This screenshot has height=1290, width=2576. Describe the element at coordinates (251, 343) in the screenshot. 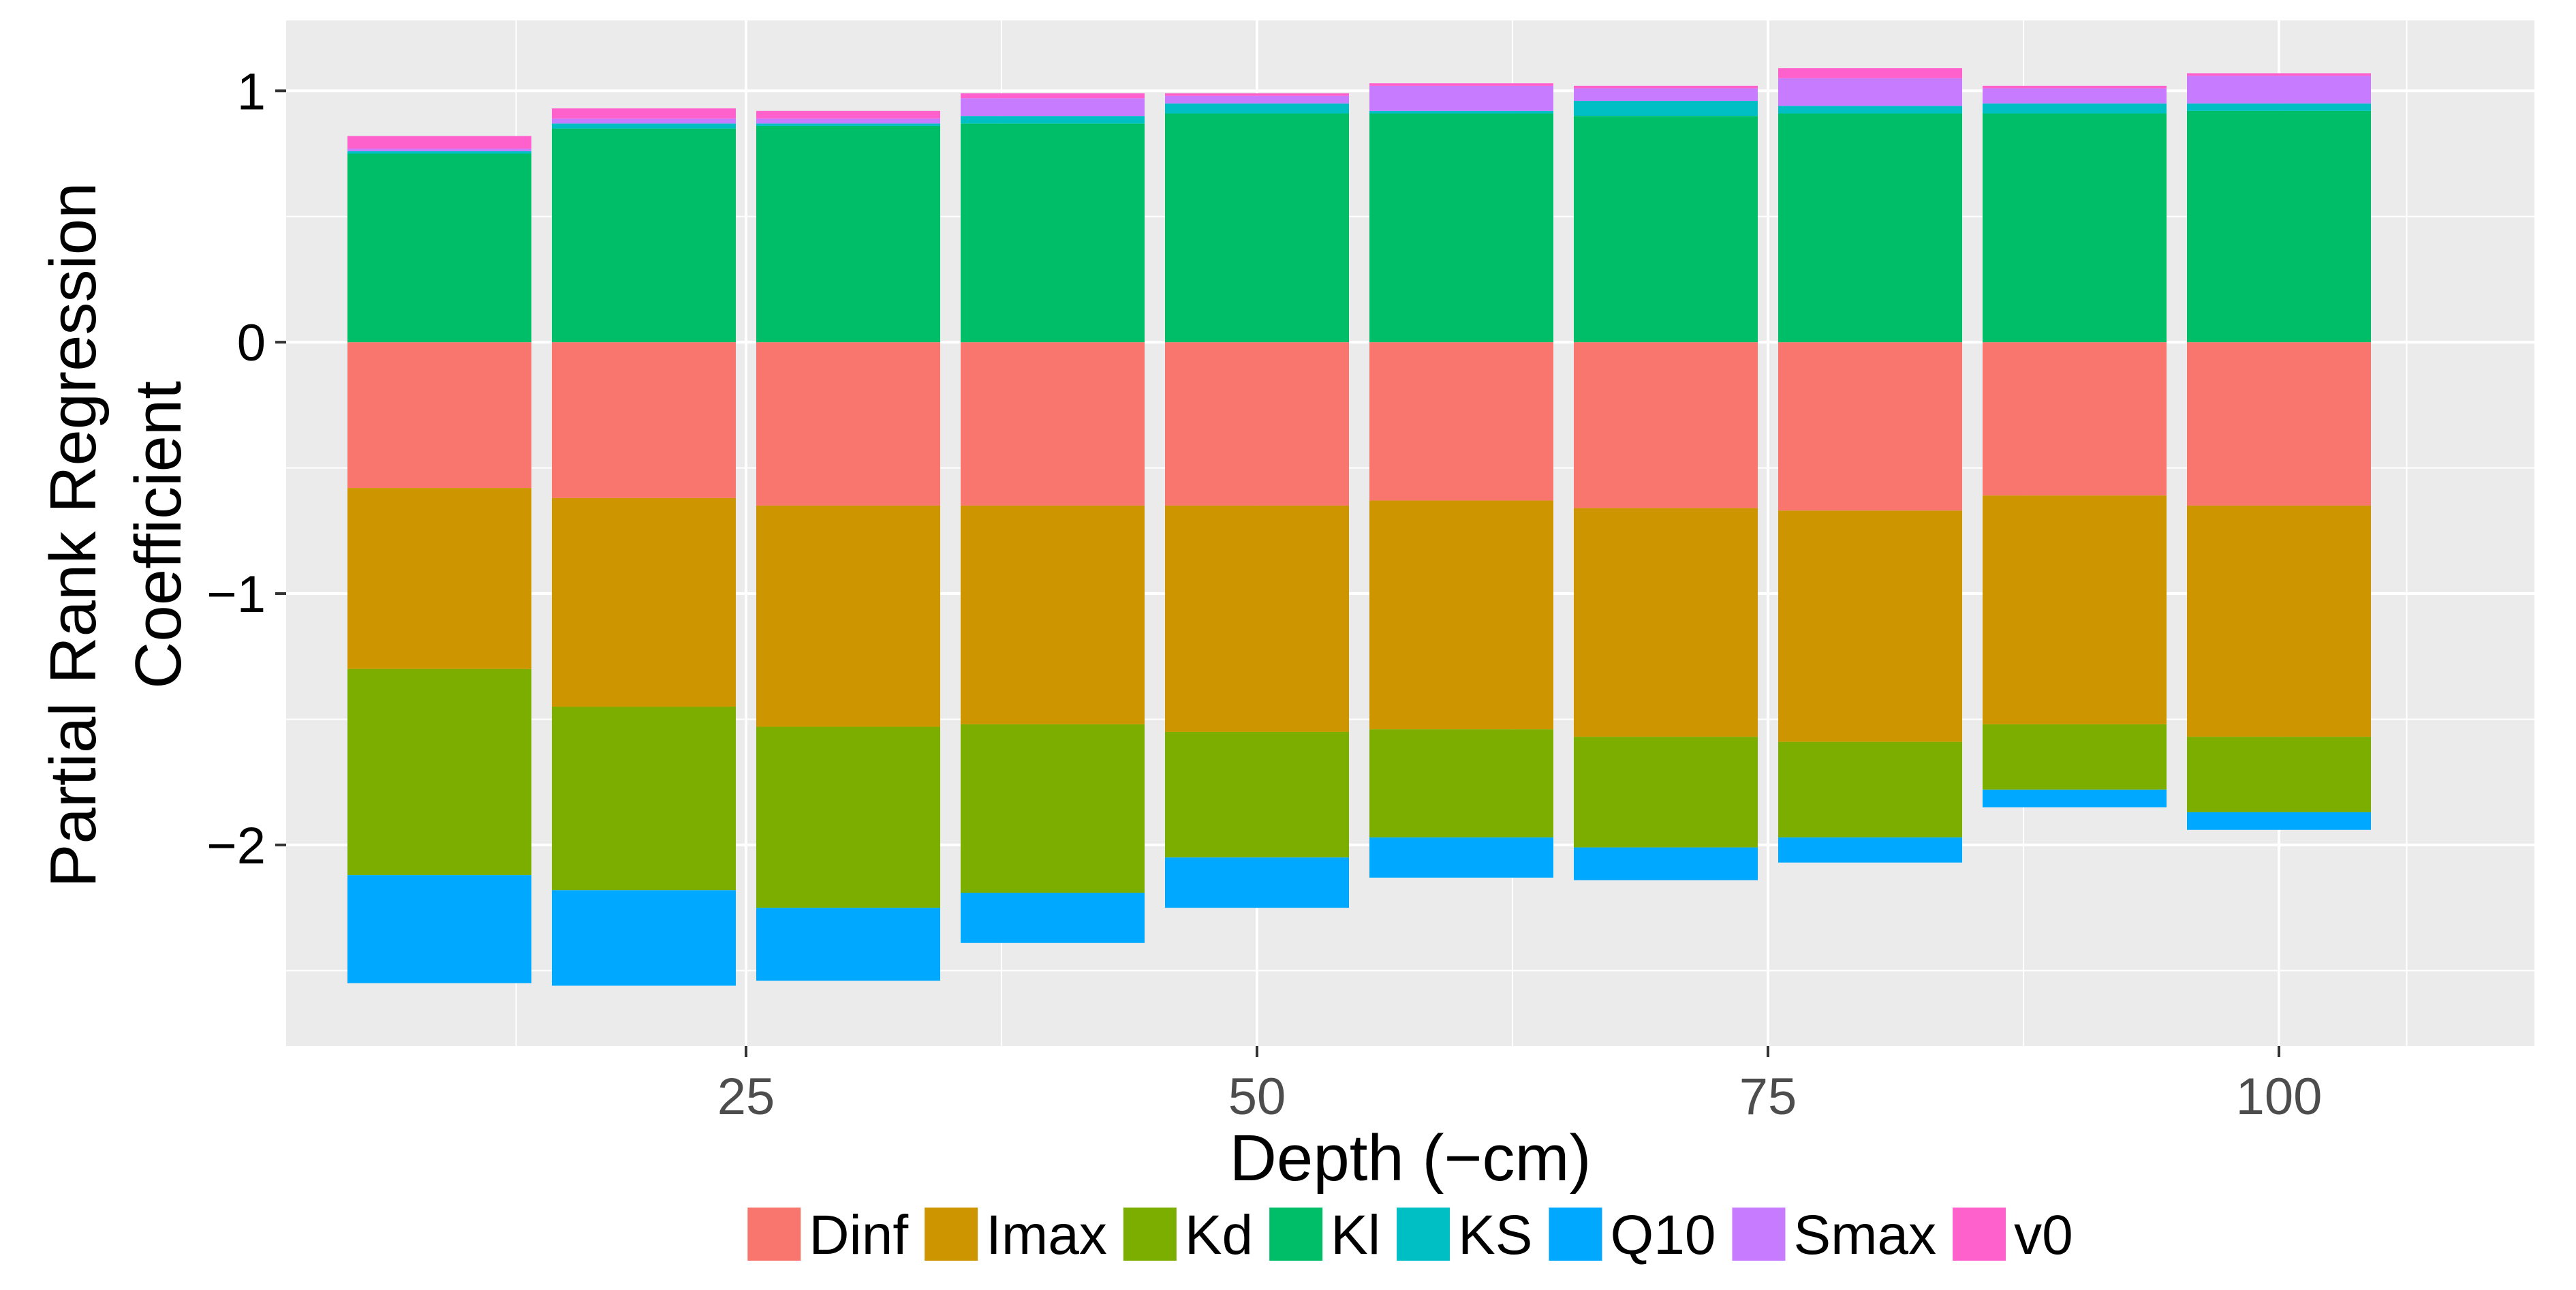

I see `y-tick-label: 0` at that location.